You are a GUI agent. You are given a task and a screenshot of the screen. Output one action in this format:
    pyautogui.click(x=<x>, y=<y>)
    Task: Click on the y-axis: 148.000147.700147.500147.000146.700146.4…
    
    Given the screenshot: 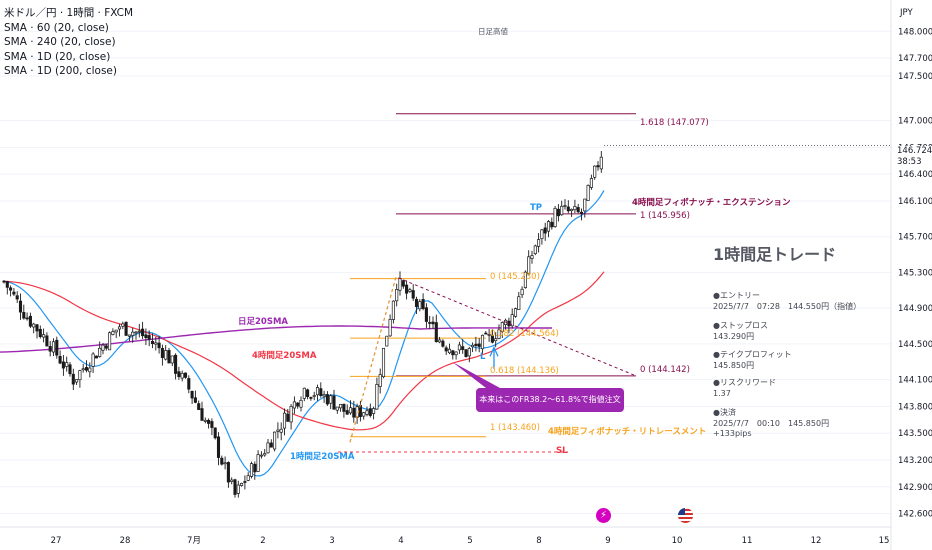 What is the action you would take?
    pyautogui.click(x=915, y=273)
    